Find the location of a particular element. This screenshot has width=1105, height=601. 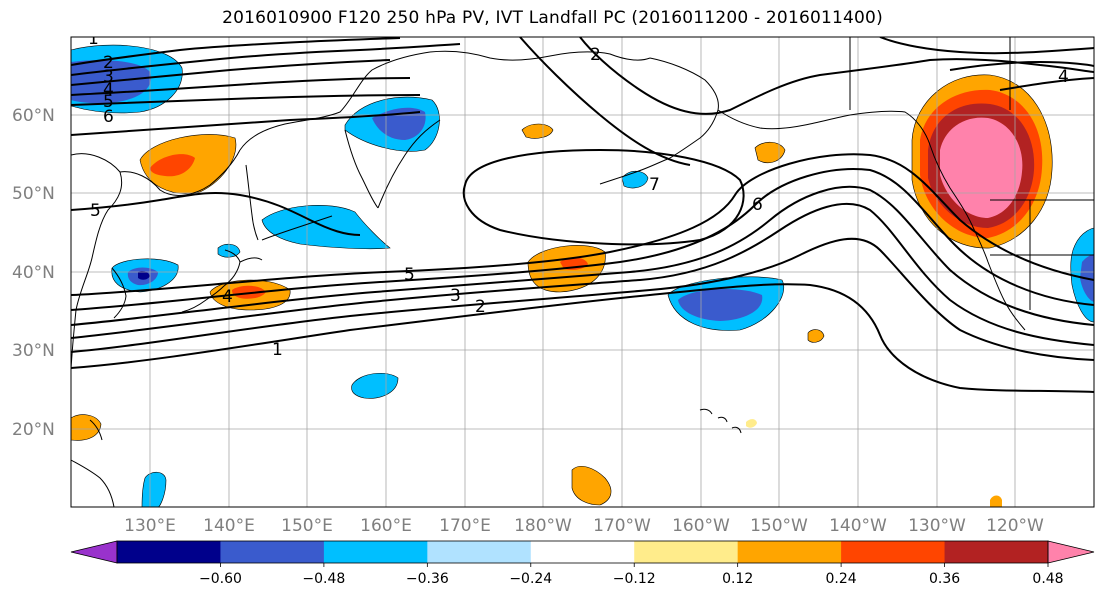

lon-label: 160°E is located at coordinates (386, 526).